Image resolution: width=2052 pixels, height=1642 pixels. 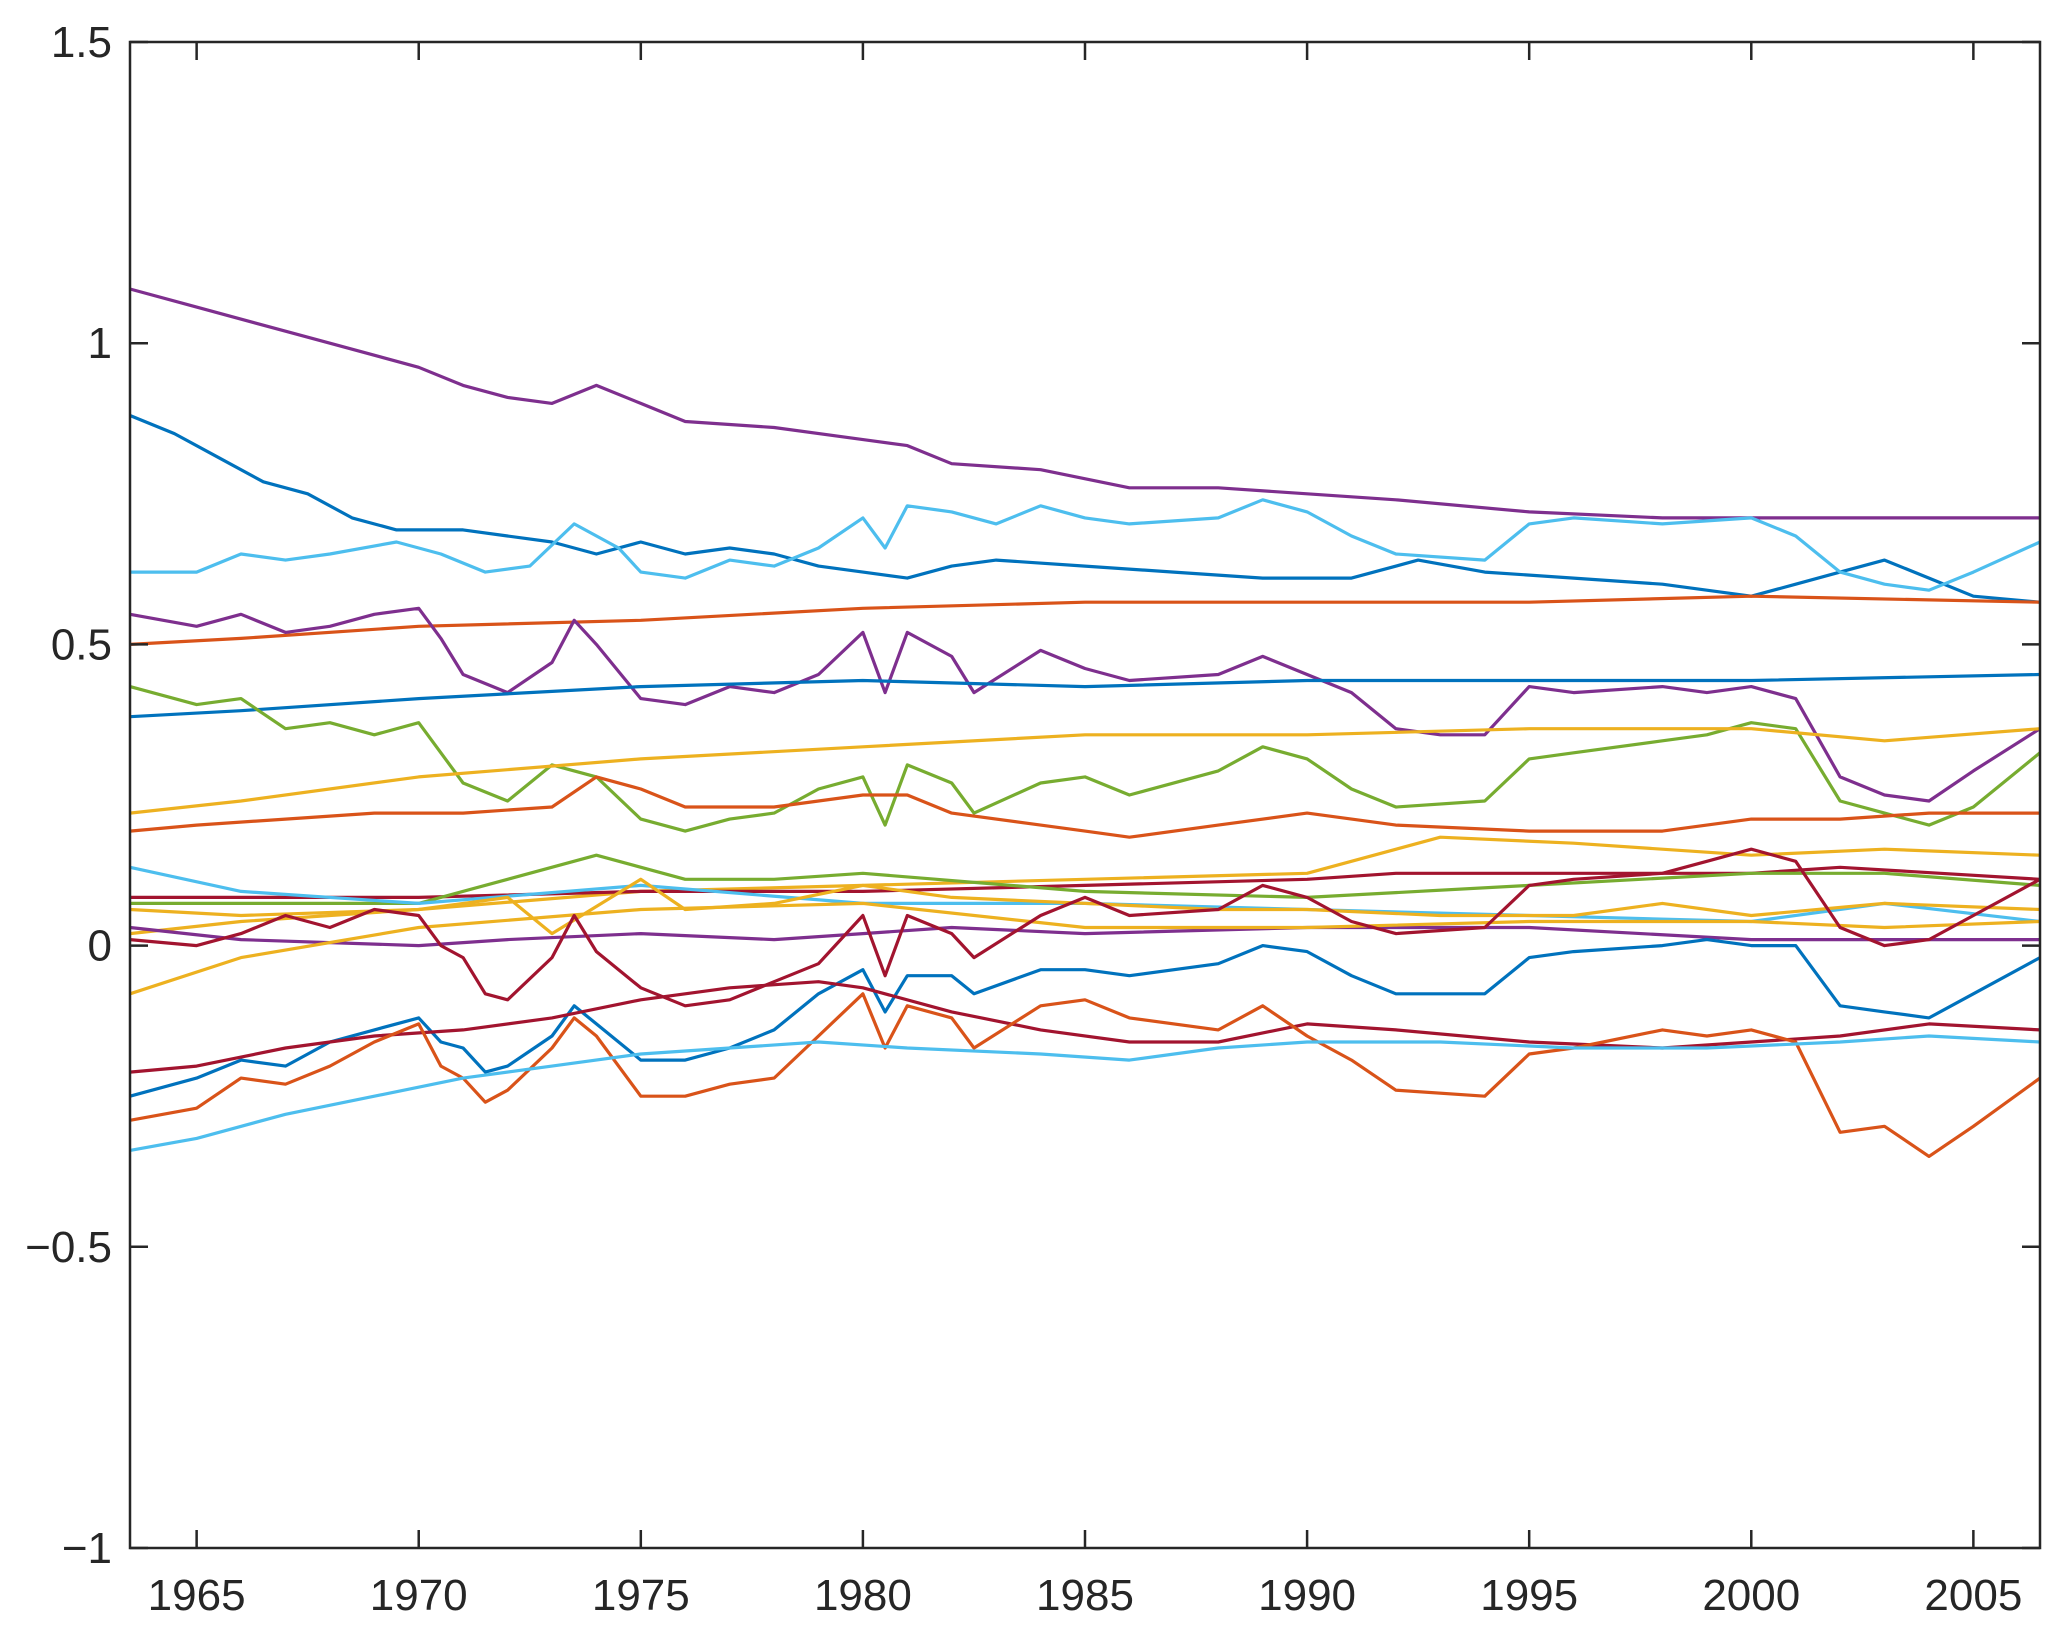 What do you see at coordinates (1085, 1595) in the screenshot?
I see `x-tick-label: 1985` at bounding box center [1085, 1595].